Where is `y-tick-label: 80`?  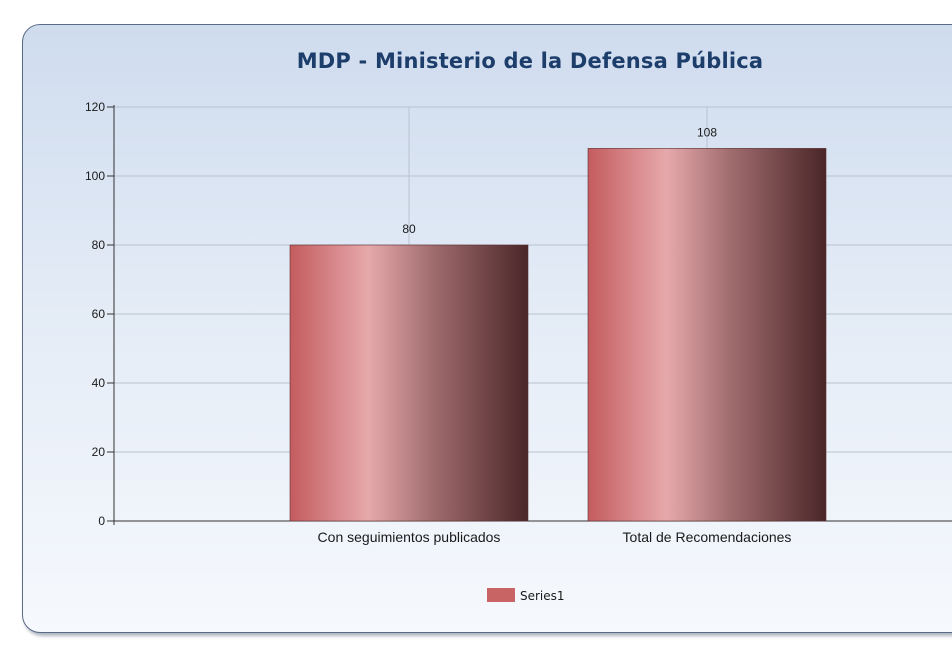 y-tick-label: 80 is located at coordinates (99, 245).